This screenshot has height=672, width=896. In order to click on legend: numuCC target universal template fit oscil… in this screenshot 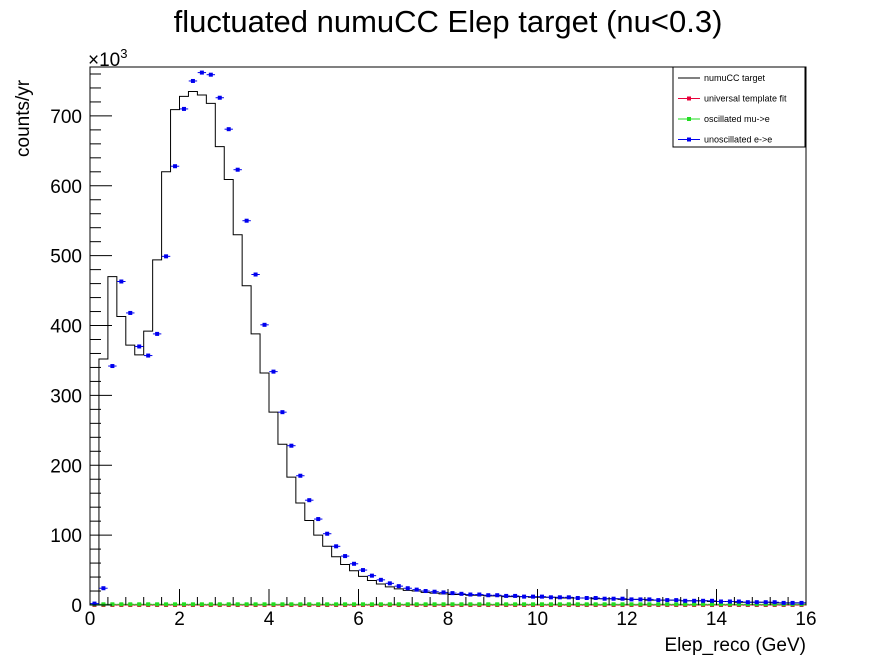, I will do `click(739, 107)`.